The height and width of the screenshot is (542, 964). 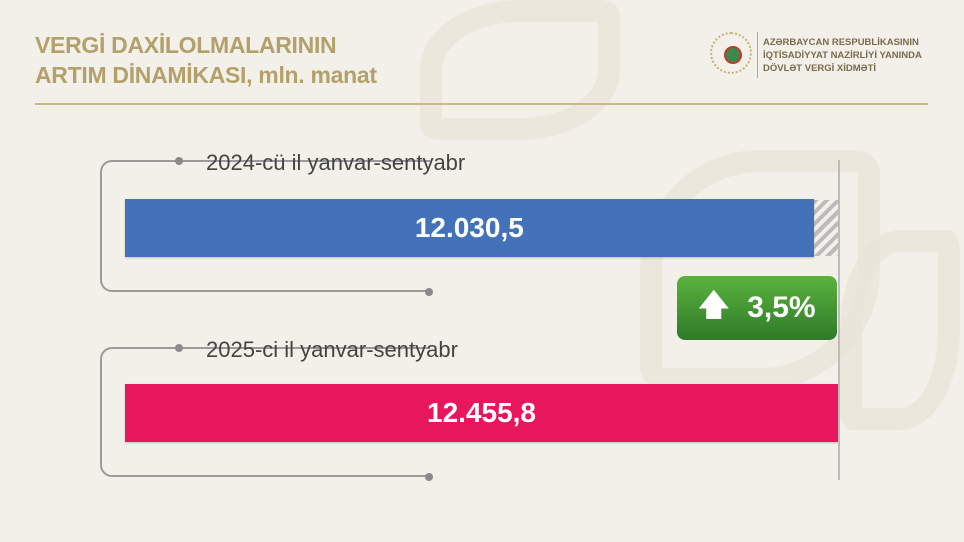 What do you see at coordinates (820, 68) in the screenshot?
I see `org-line-3: DÖVLƏT VERGİ XİDMƏTİ` at bounding box center [820, 68].